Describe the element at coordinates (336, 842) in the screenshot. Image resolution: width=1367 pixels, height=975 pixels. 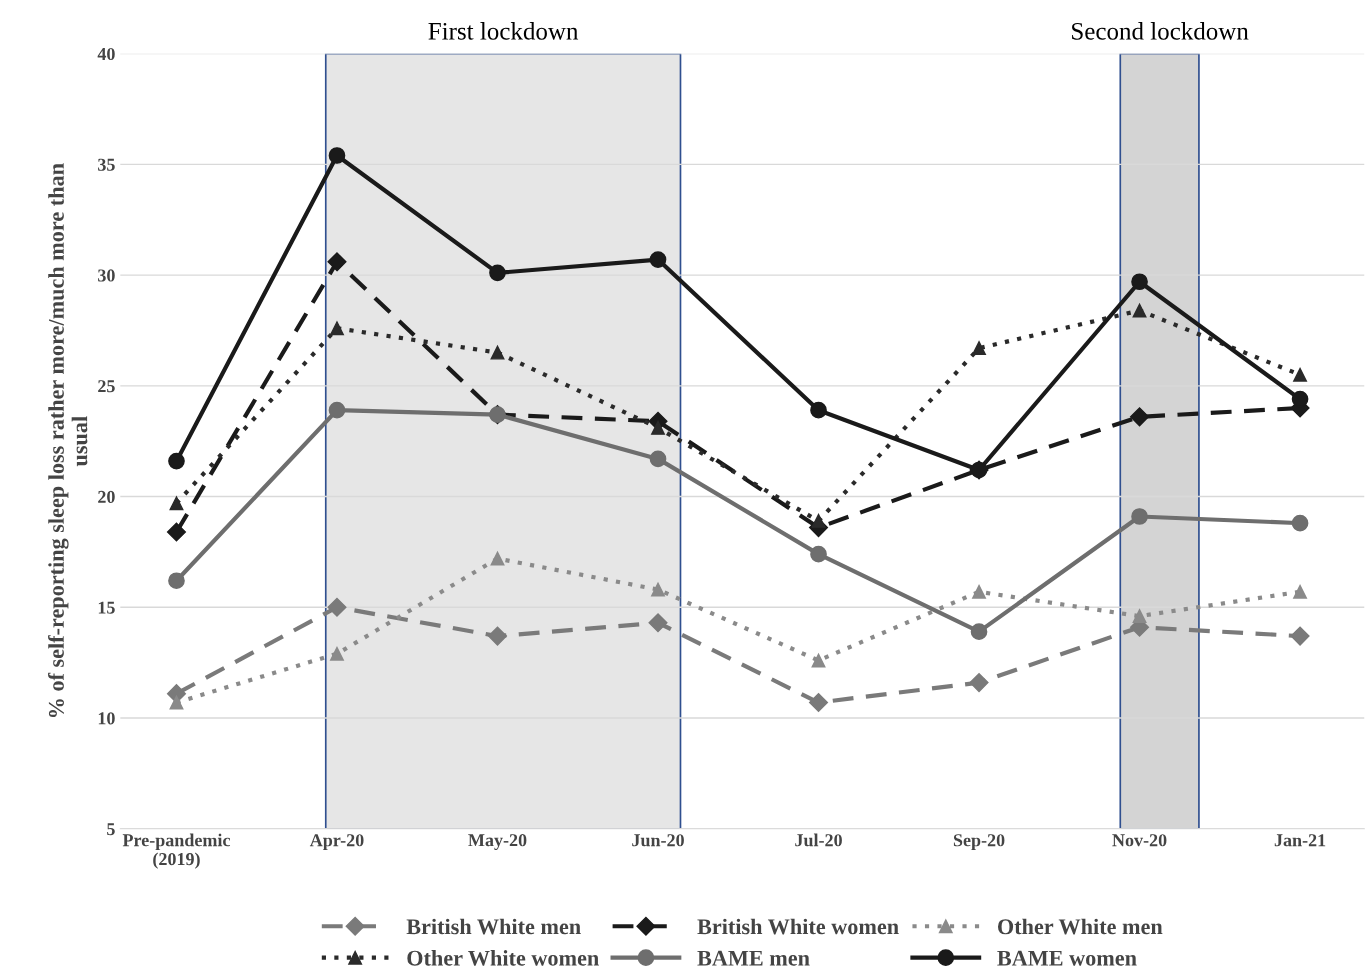
I see `x-tick-label: Apr-20` at that location.